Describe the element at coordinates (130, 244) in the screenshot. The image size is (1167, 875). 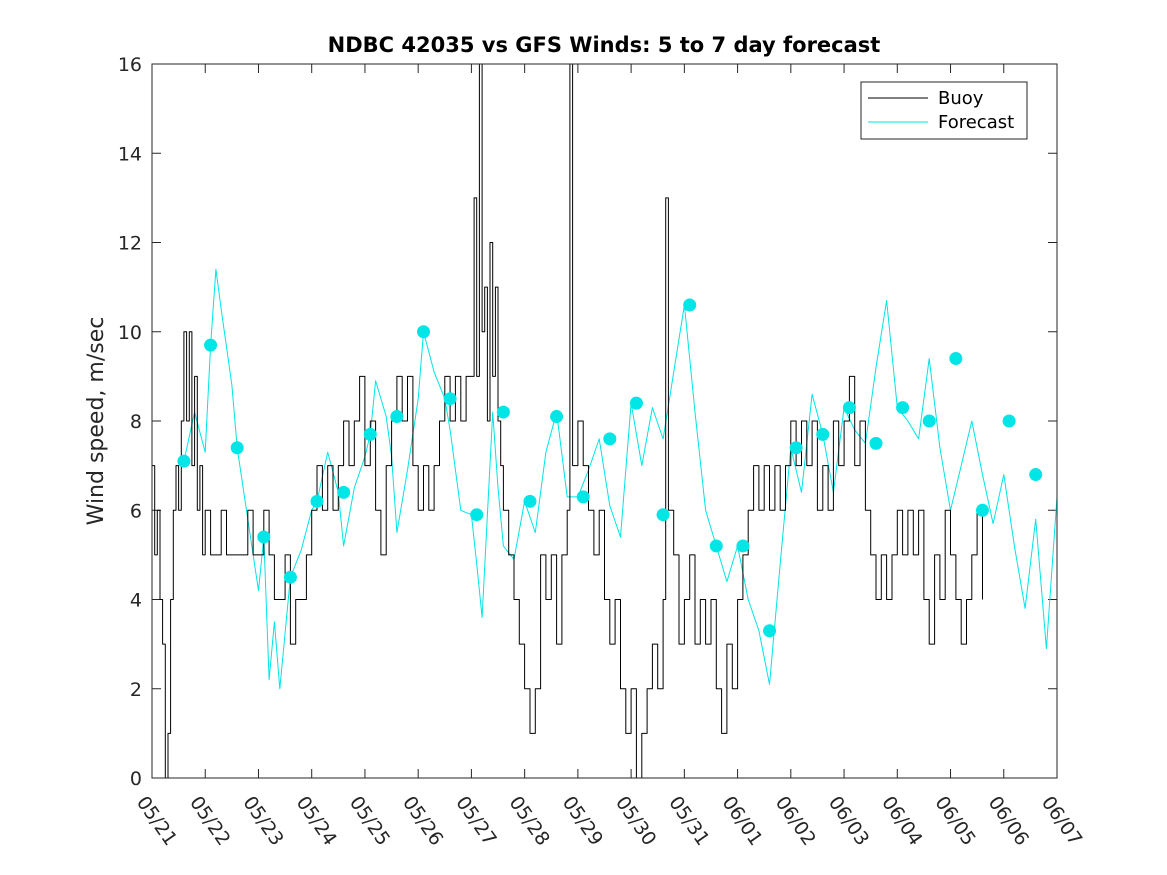
I see `y-tick-label: 12` at that location.